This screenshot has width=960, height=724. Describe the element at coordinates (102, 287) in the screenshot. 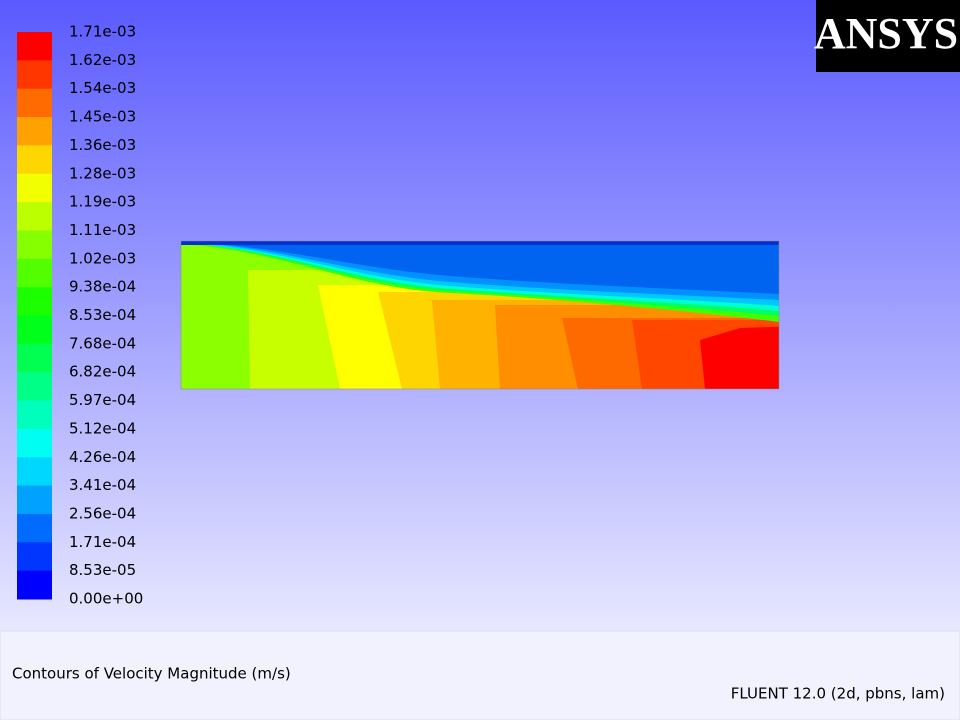

I see `colorbar-label: 9.38e-04` at that location.